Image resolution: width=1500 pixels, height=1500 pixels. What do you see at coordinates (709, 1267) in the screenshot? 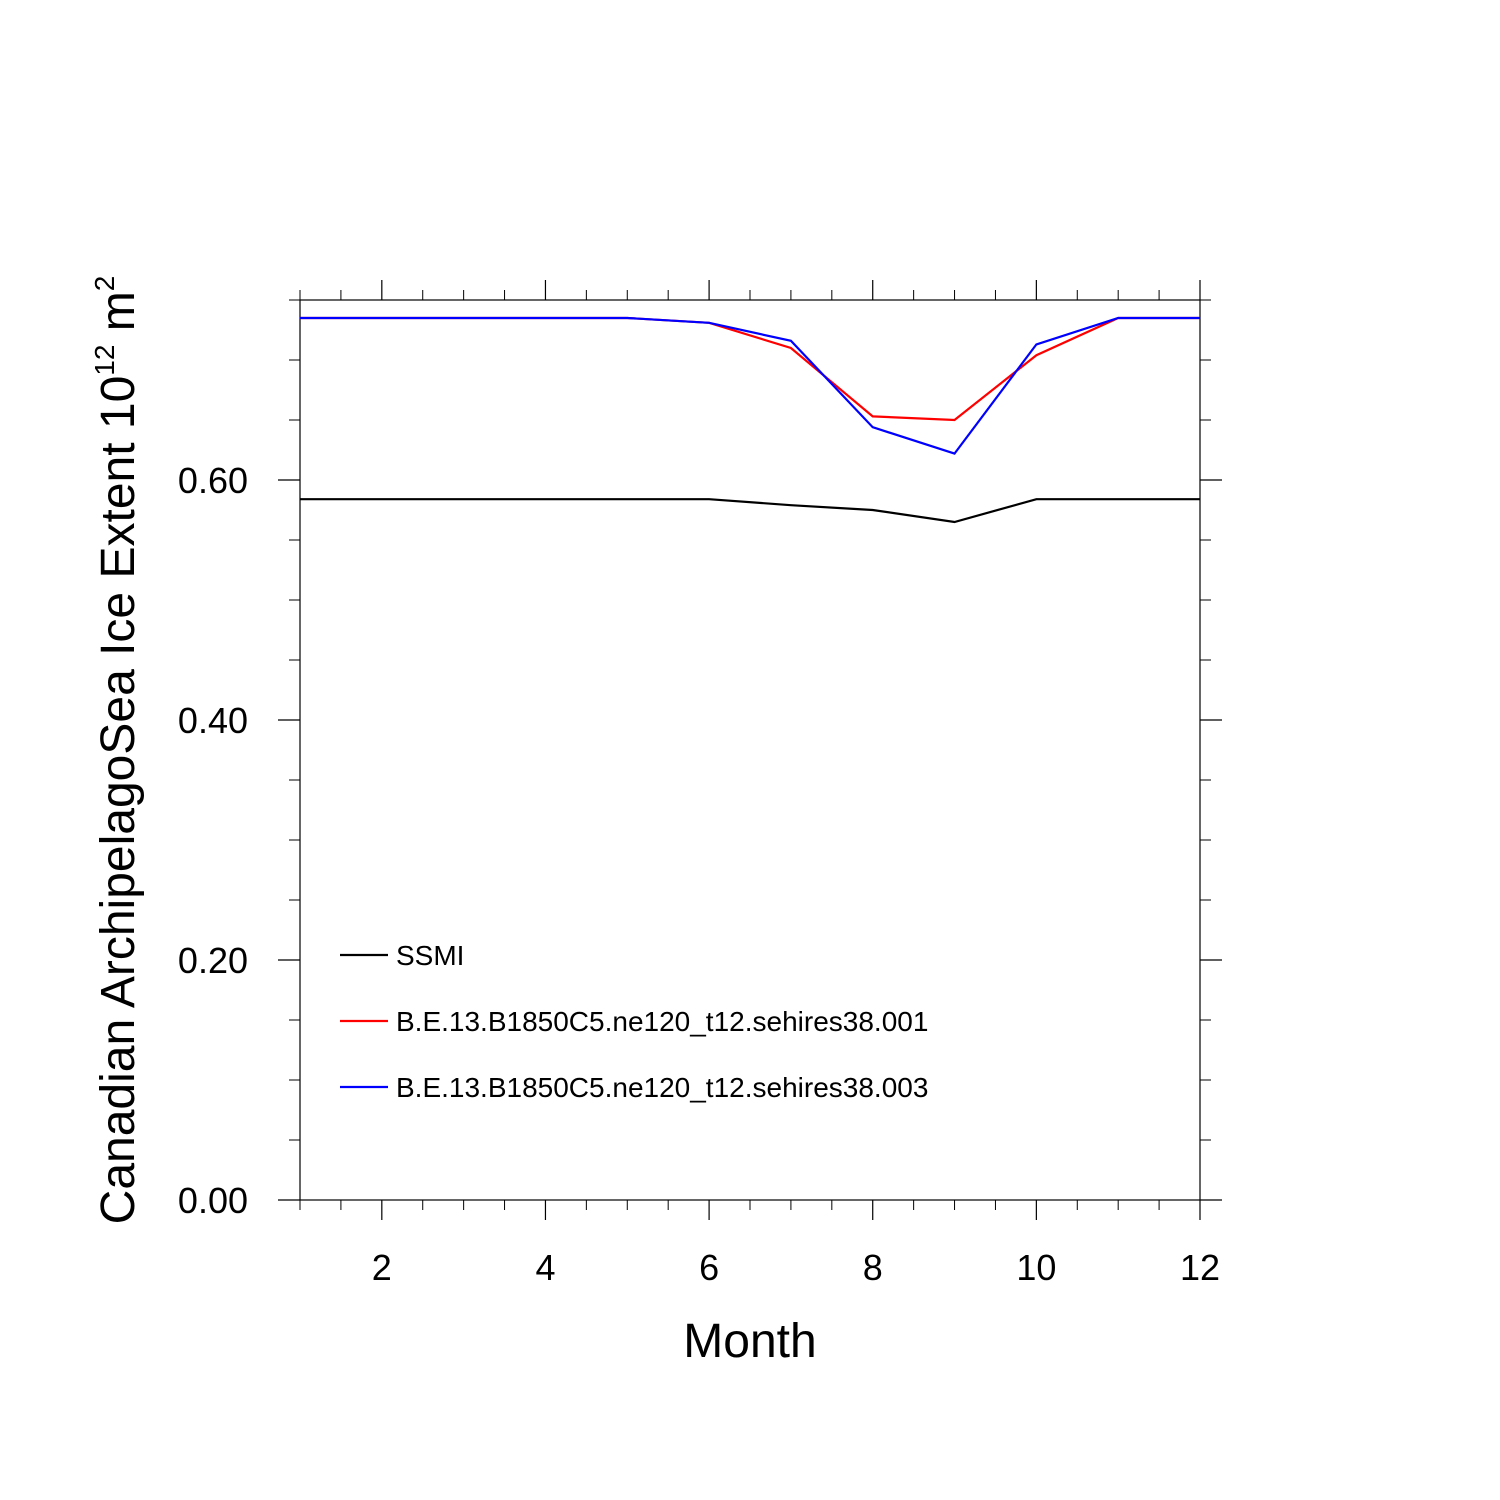
I see `x-tick-label: 6` at bounding box center [709, 1267].